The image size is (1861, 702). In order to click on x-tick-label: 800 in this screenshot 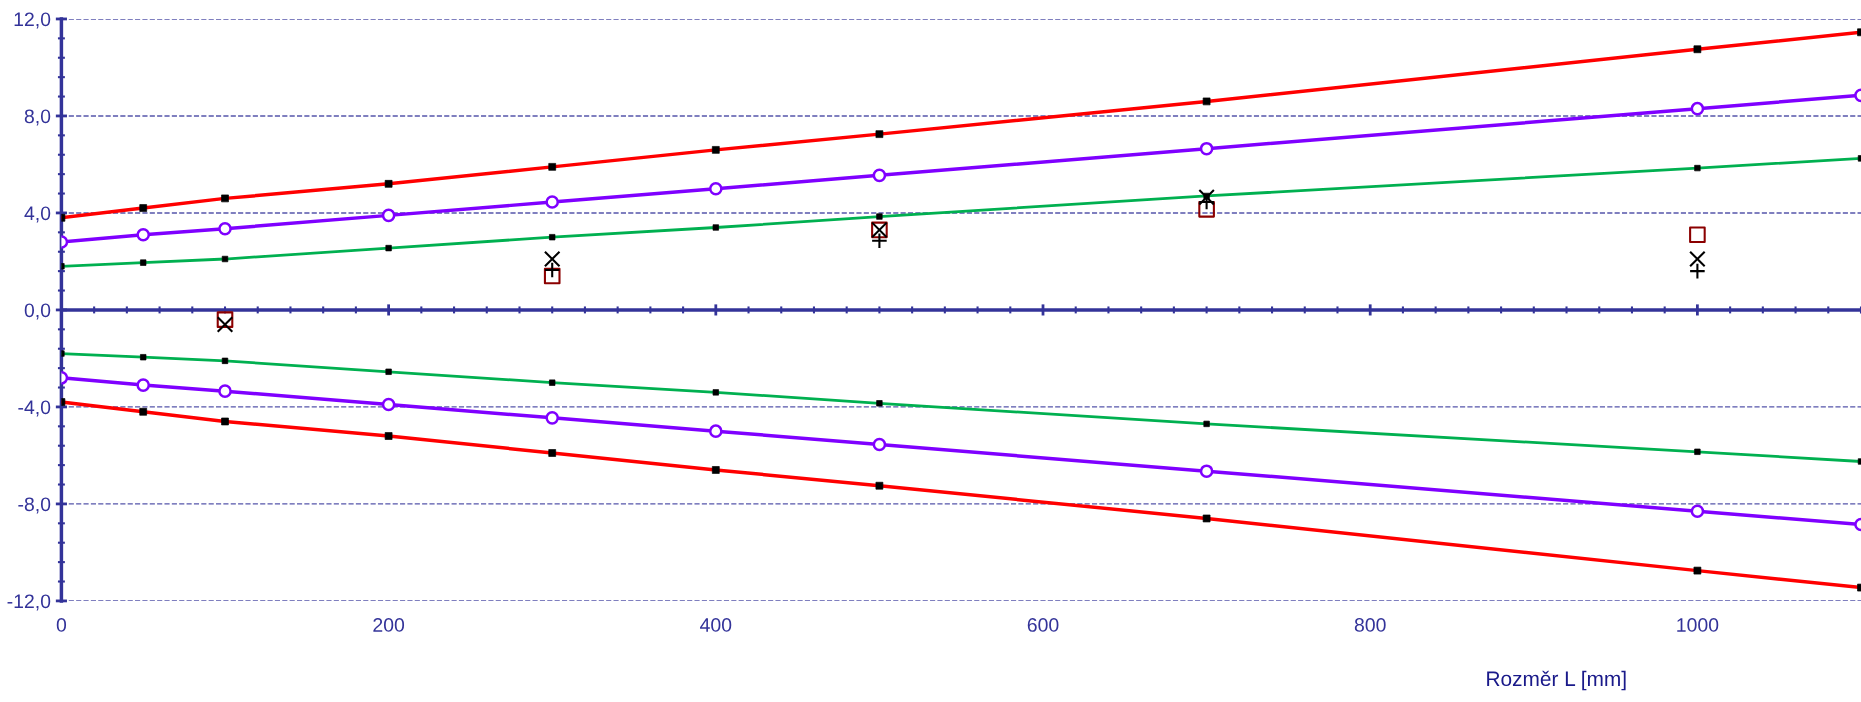, I will do `click(1370, 625)`.